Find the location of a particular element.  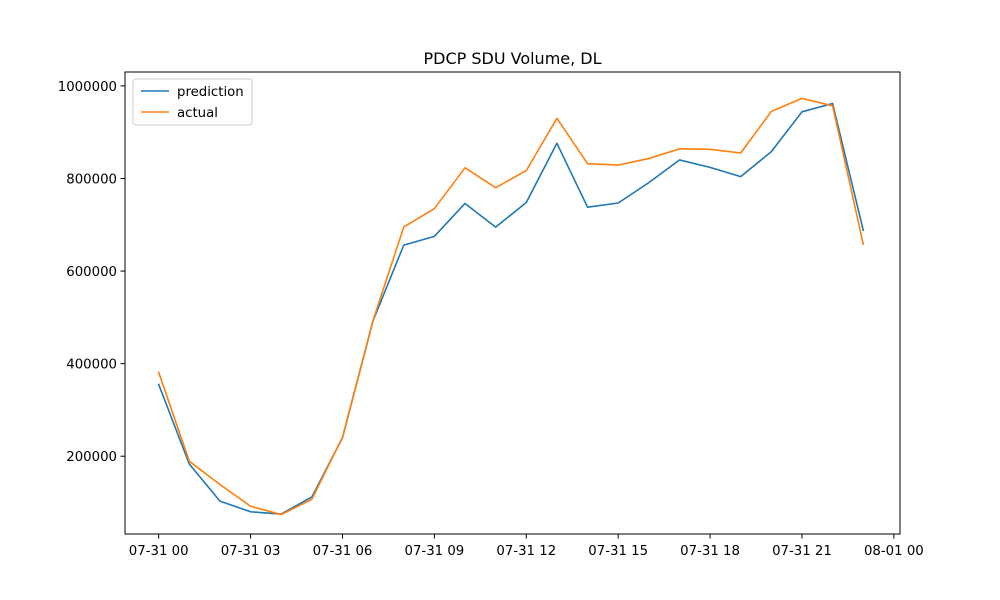

x-tick-label: 07-31 09 is located at coordinates (434, 551).